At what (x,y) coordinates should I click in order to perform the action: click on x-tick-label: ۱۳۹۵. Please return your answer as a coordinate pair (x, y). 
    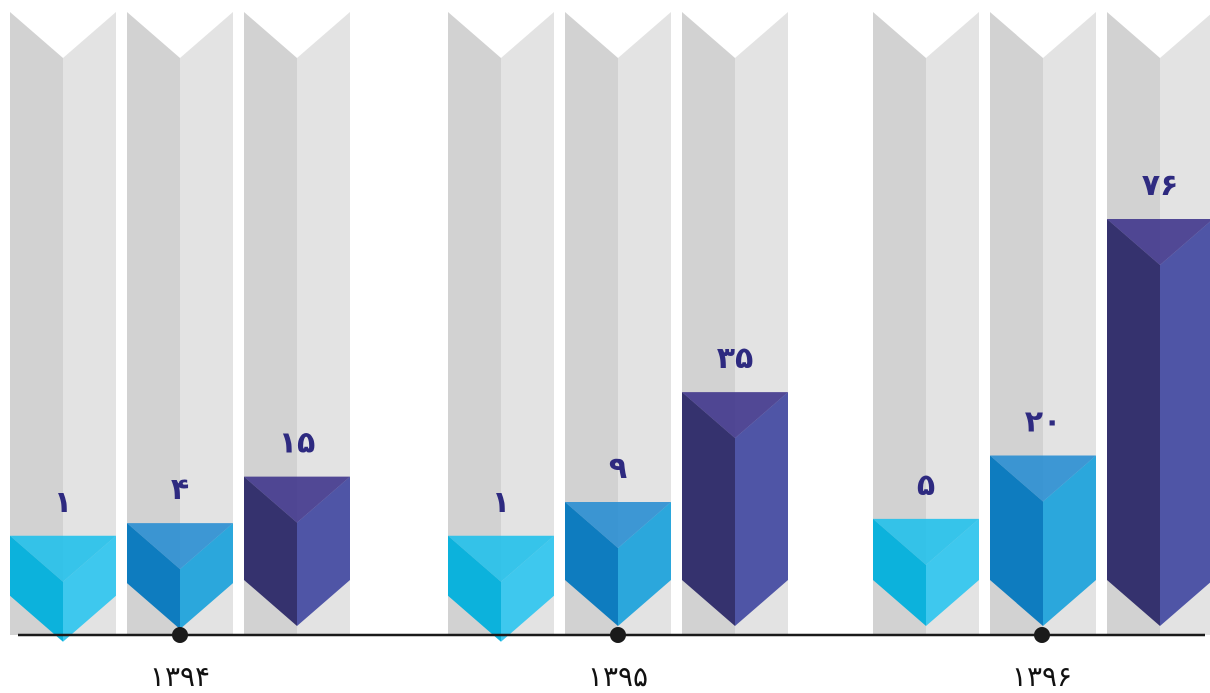
    Looking at the image, I should click on (618, 676).